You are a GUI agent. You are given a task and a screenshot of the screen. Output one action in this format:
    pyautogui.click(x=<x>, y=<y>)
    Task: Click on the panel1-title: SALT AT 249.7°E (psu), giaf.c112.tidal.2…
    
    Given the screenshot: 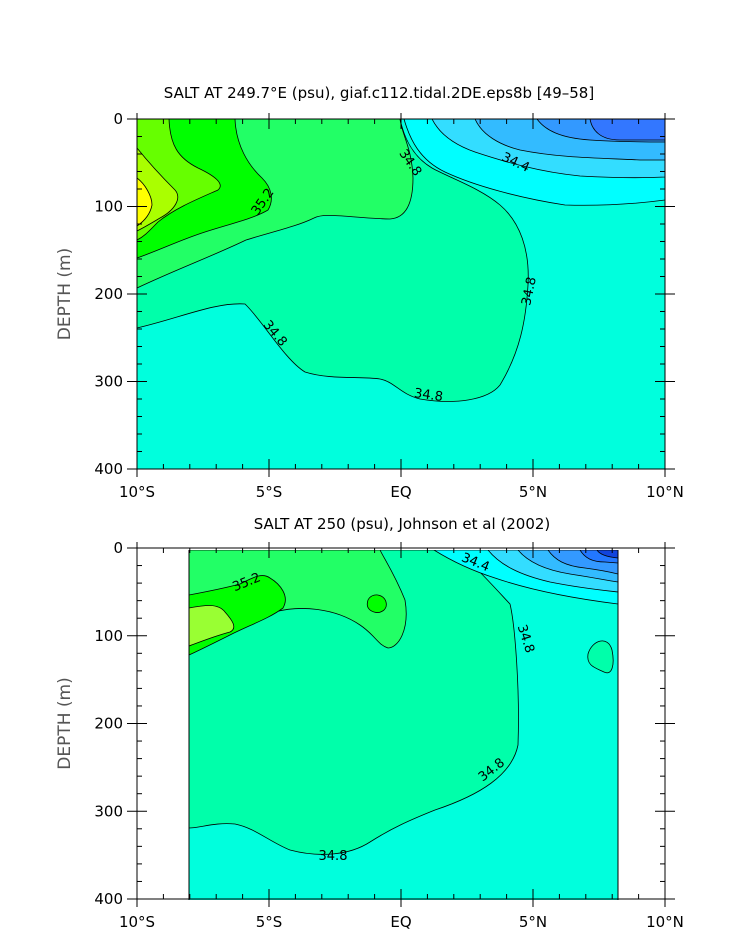 What is the action you would take?
    pyautogui.click(x=379, y=93)
    